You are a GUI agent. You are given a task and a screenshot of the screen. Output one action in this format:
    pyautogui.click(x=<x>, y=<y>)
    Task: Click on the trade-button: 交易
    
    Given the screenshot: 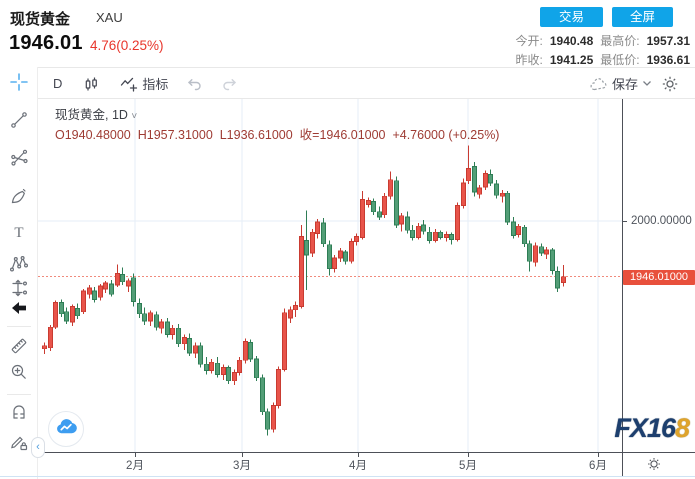 What is the action you would take?
    pyautogui.click(x=571, y=17)
    